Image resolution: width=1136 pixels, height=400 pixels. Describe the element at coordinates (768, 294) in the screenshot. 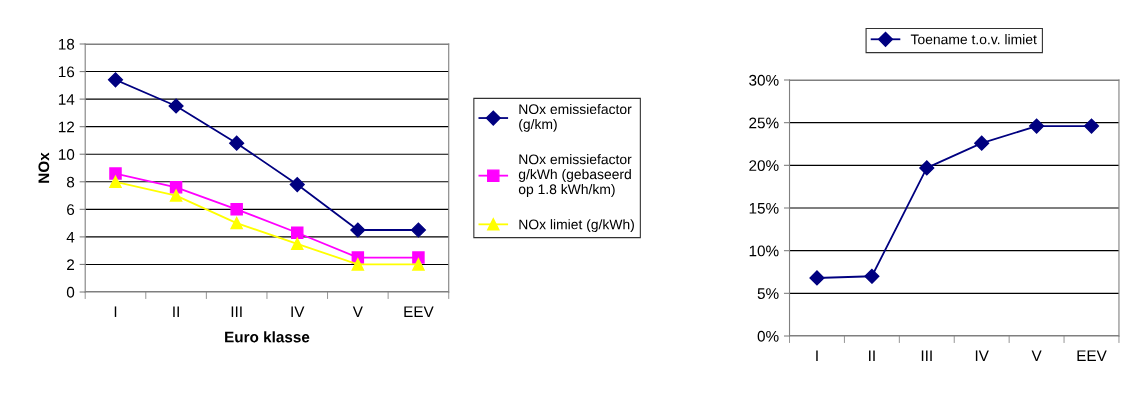

I see `y-tick-label: 5%` at that location.